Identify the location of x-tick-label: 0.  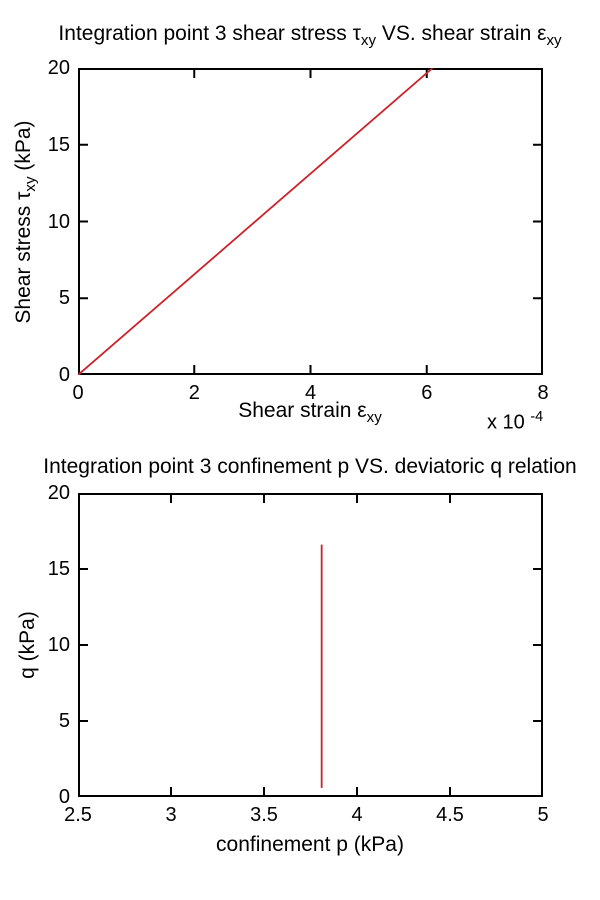
(78, 393).